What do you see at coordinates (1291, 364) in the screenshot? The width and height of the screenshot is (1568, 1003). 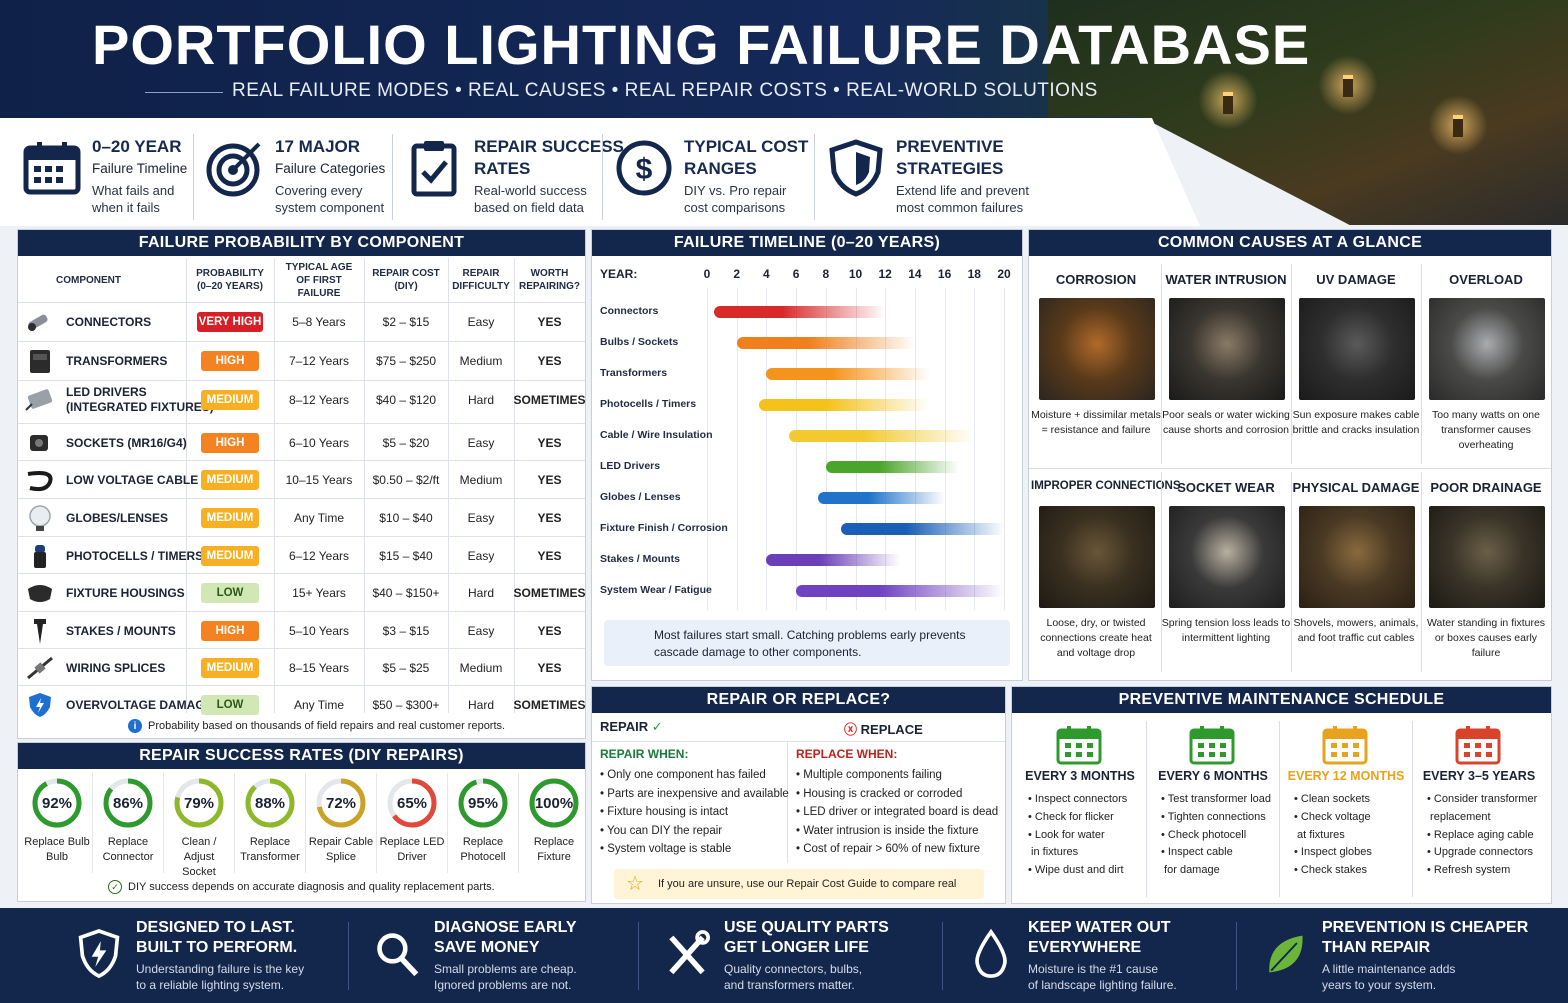 I see `cause-divider` at bounding box center [1291, 364].